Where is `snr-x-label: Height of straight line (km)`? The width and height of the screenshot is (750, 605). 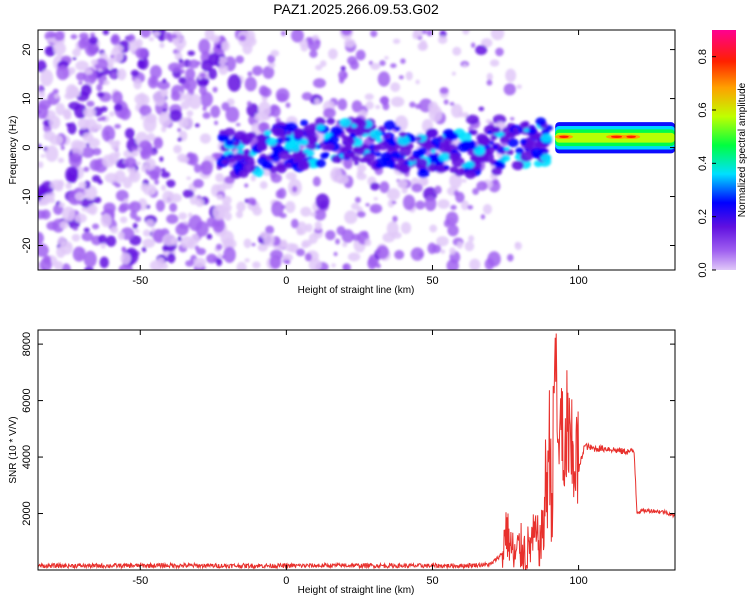 snr-x-label: Height of straight line (km) is located at coordinates (356, 590).